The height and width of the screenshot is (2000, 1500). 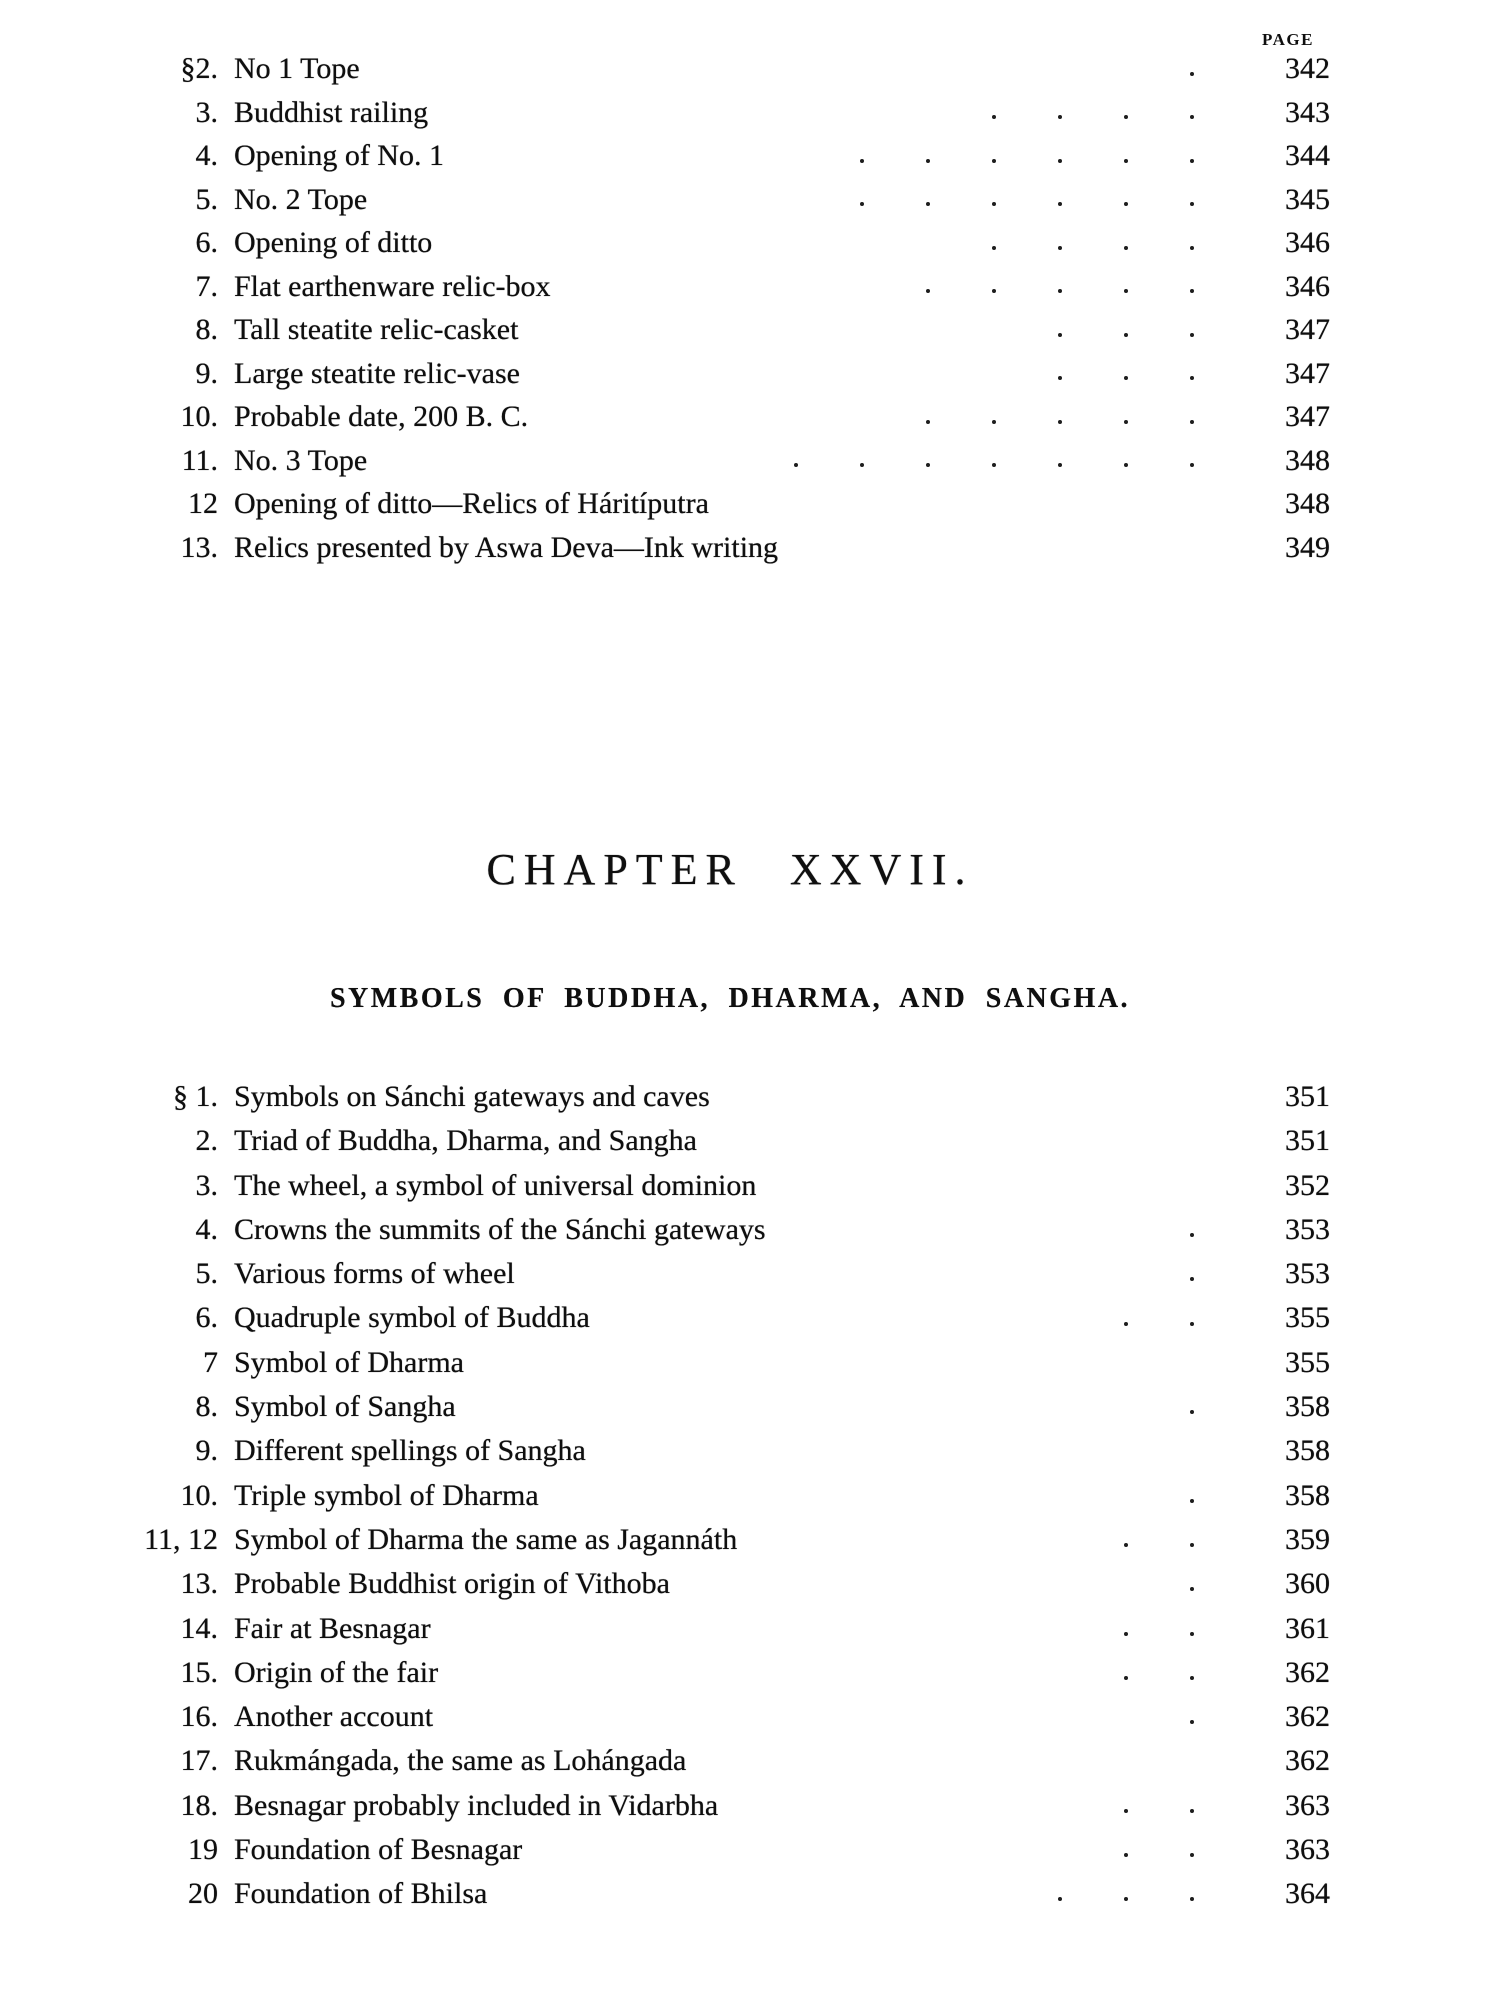 I want to click on entry-number: 11, 12, so click(x=181, y=1539).